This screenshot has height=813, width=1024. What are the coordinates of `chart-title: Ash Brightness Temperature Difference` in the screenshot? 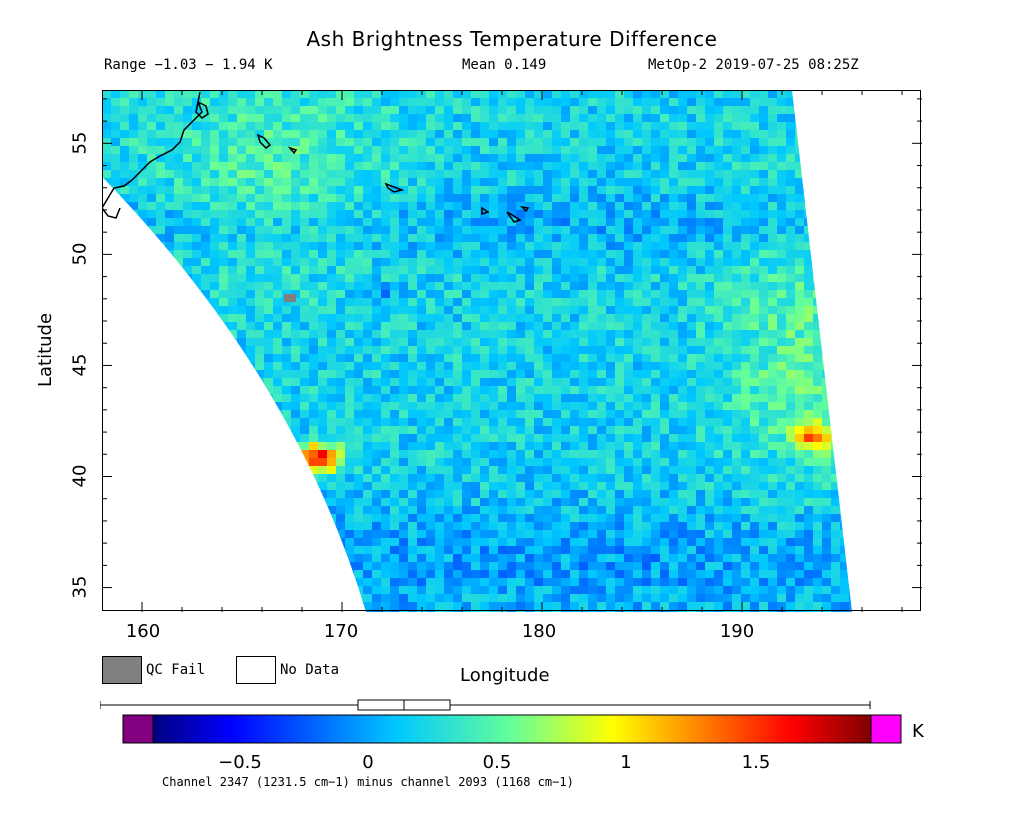 It's located at (512, 39).